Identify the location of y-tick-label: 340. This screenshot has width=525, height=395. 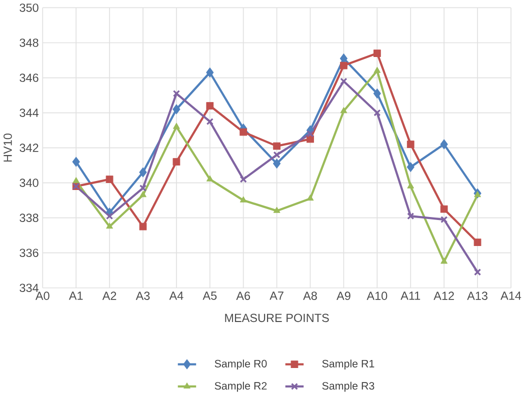
(29, 182).